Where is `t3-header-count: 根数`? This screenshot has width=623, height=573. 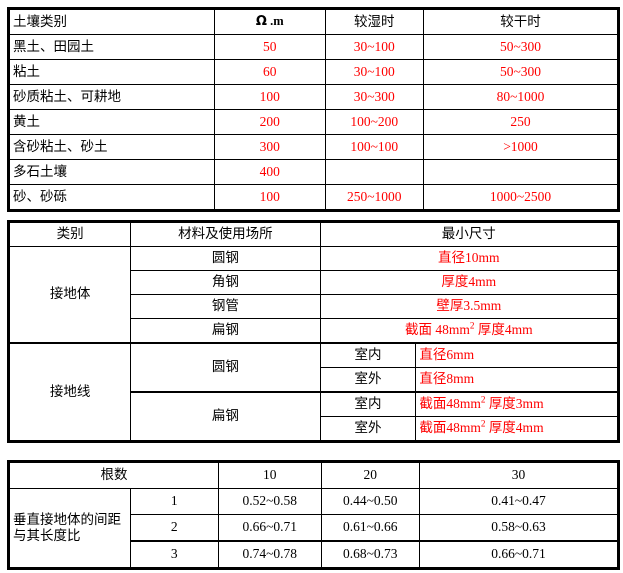 t3-header-count: 根数 is located at coordinates (114, 475).